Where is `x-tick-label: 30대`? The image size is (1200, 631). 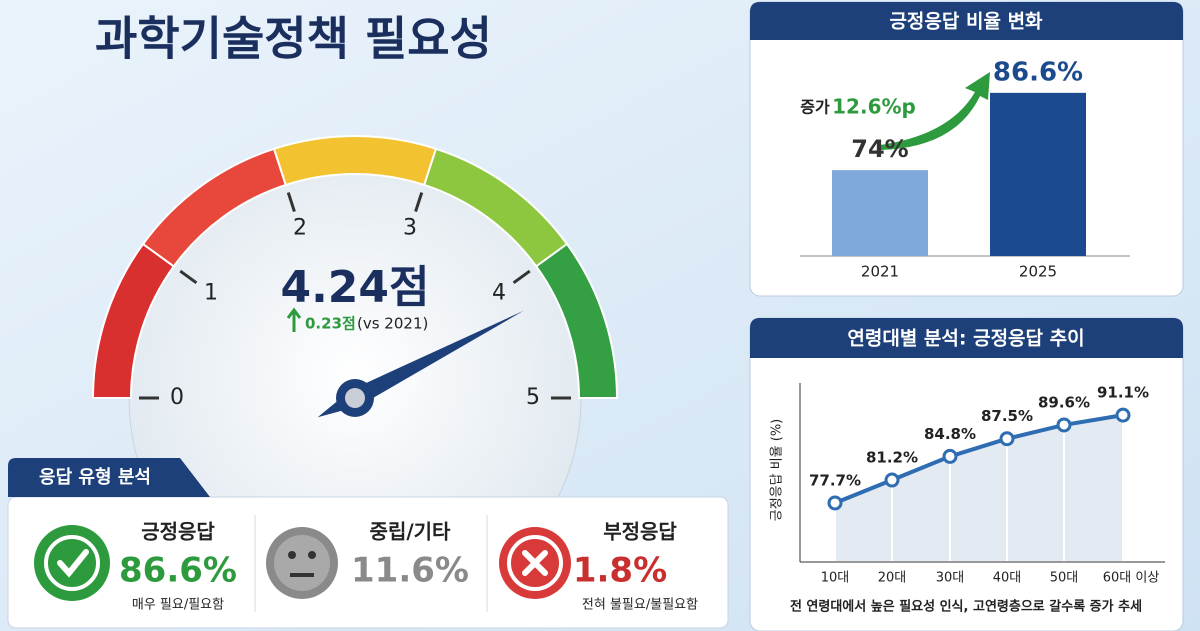 x-tick-label: 30대 is located at coordinates (950, 578).